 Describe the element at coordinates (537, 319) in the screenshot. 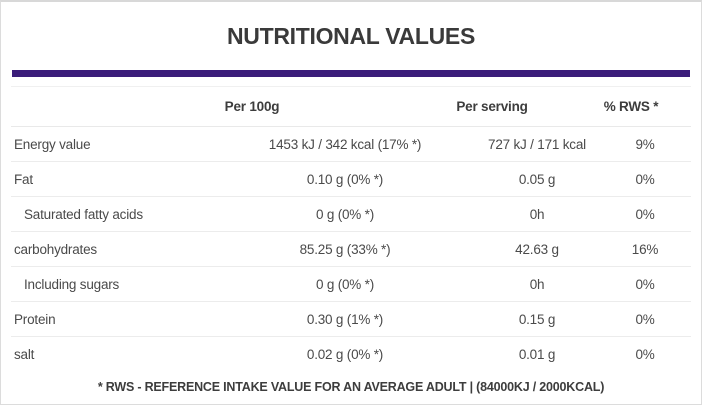

I see `value-per-serving: 0.15 g` at that location.